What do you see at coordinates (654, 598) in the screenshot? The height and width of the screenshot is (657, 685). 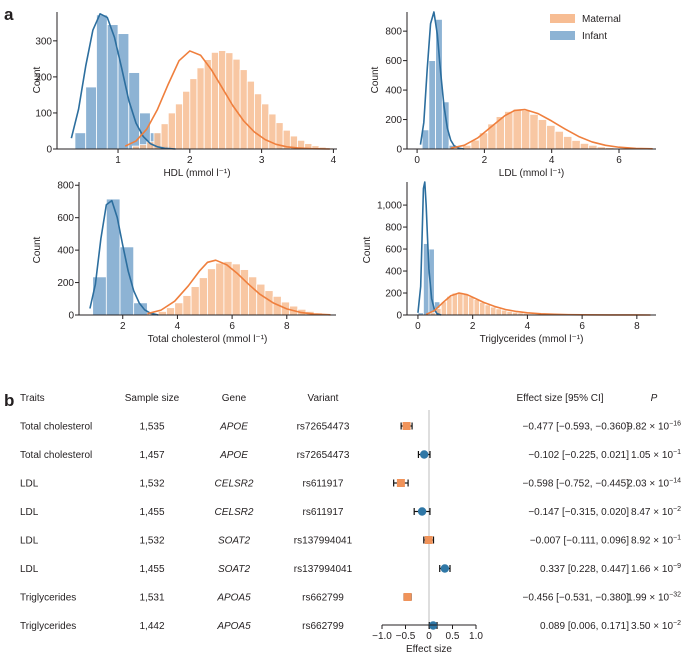 I see `row-p-value: 1.99 × 10⁻³²` at bounding box center [654, 598].